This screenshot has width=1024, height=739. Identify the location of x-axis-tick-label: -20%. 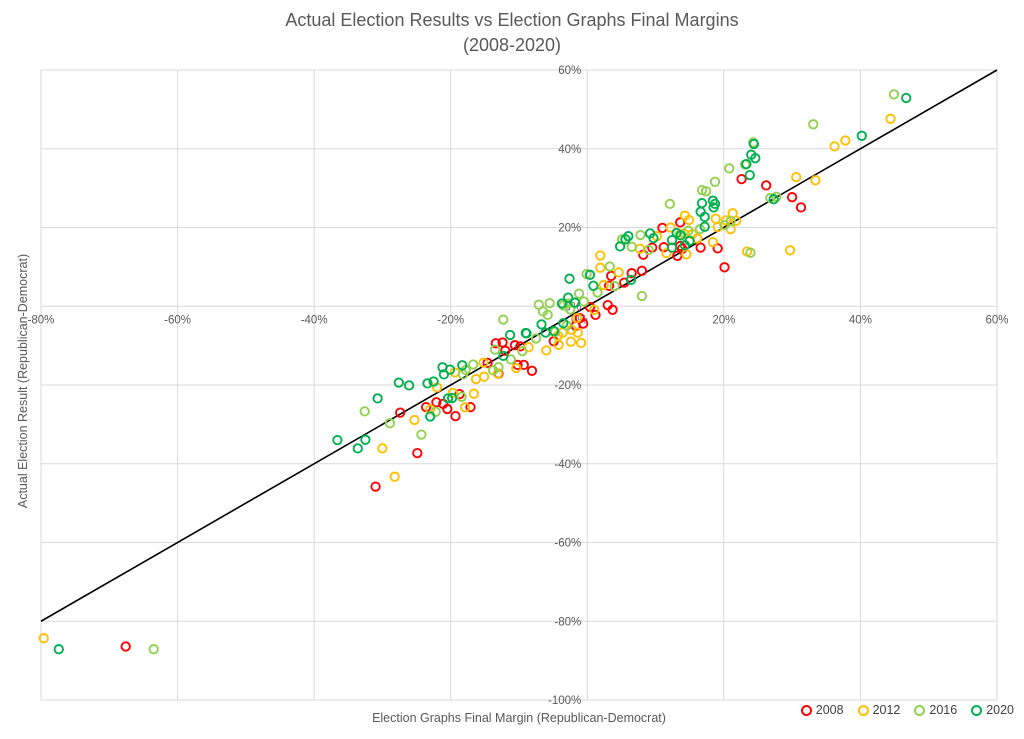
(450, 320).